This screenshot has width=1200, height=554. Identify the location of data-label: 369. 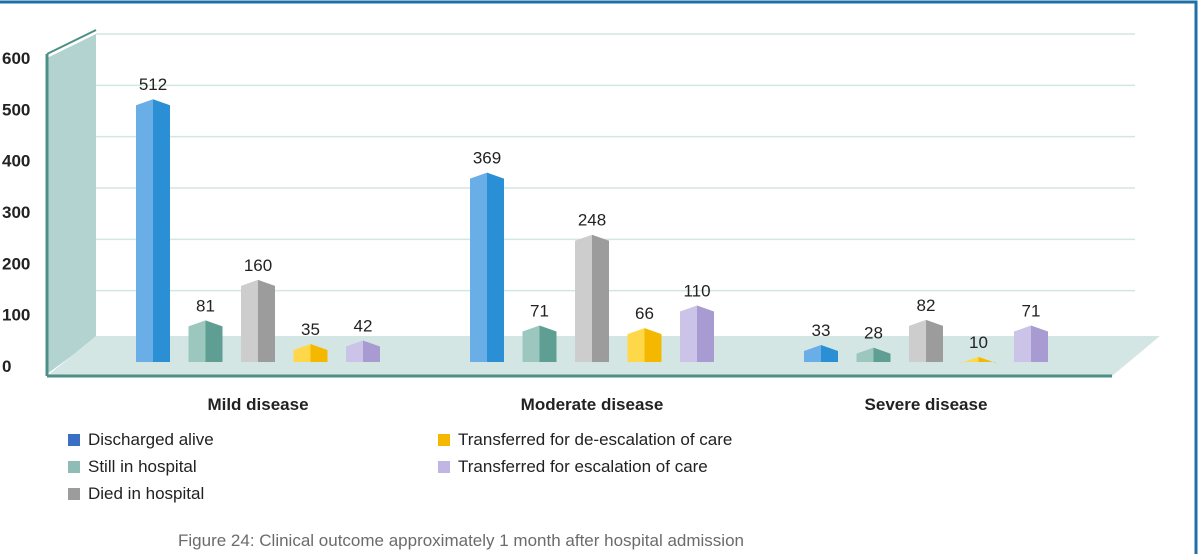
(487, 158).